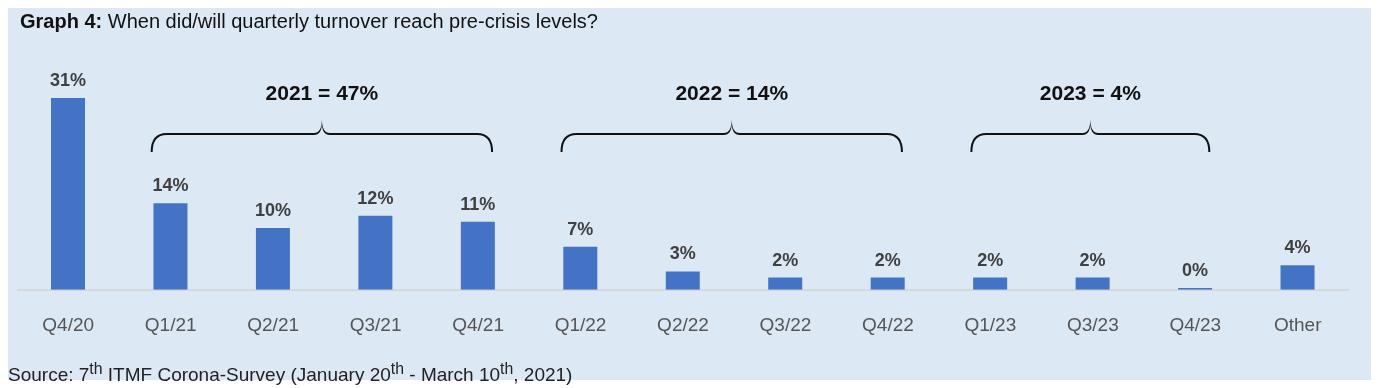 Image resolution: width=1379 pixels, height=388 pixels. What do you see at coordinates (309, 21) in the screenshot?
I see `chart-title: Graph 4: When did/will quarterly turnover reach pre-crisis levels?` at bounding box center [309, 21].